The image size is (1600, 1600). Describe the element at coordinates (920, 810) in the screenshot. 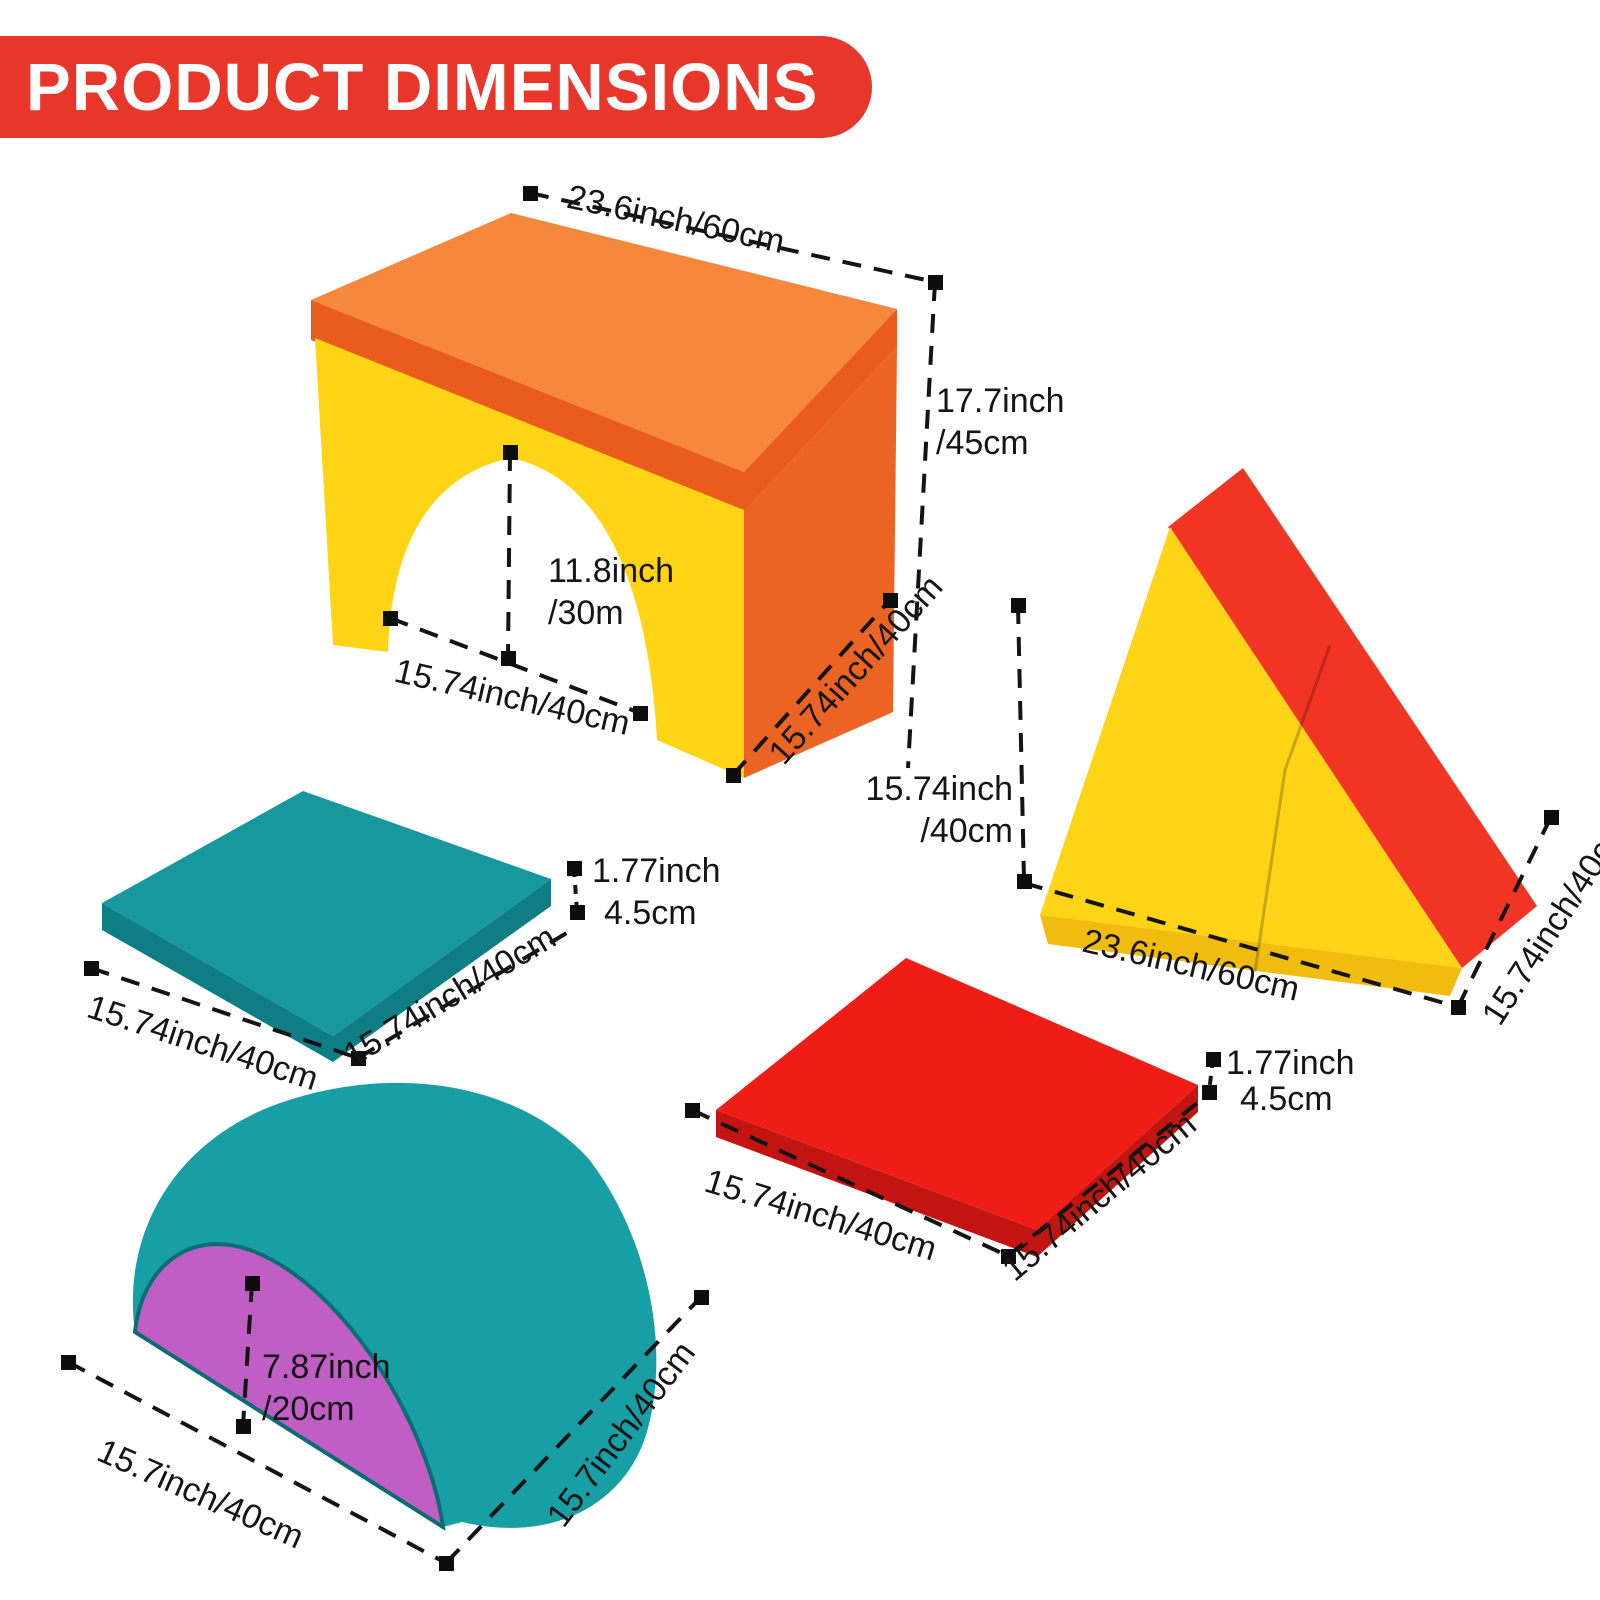

I see `wedge-height-label: 15.74inch /40cm` at that location.